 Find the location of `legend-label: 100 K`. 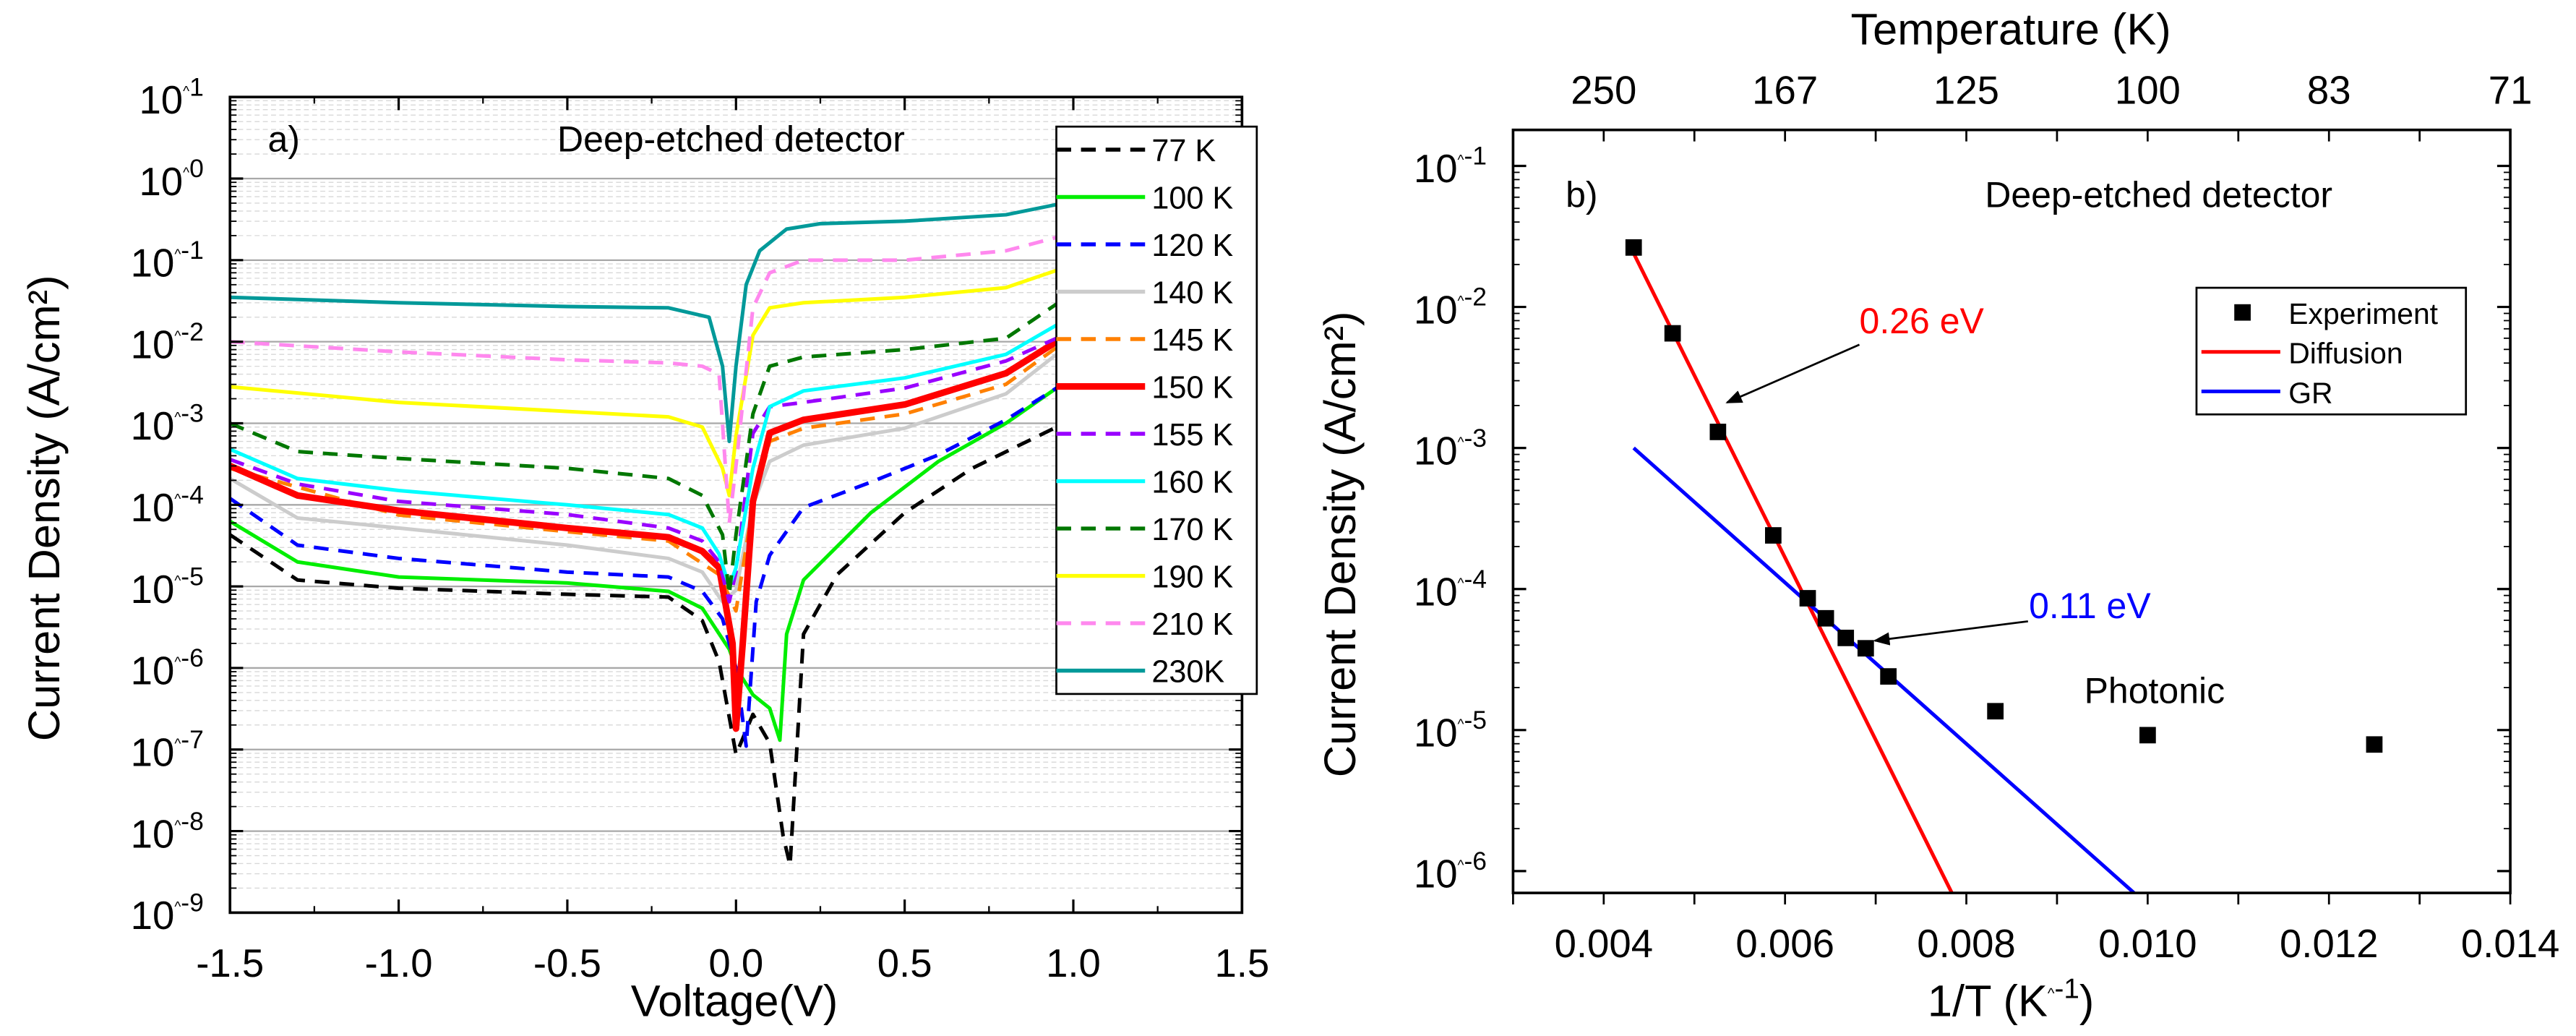

legend-label: 100 K is located at coordinates (1192, 198).